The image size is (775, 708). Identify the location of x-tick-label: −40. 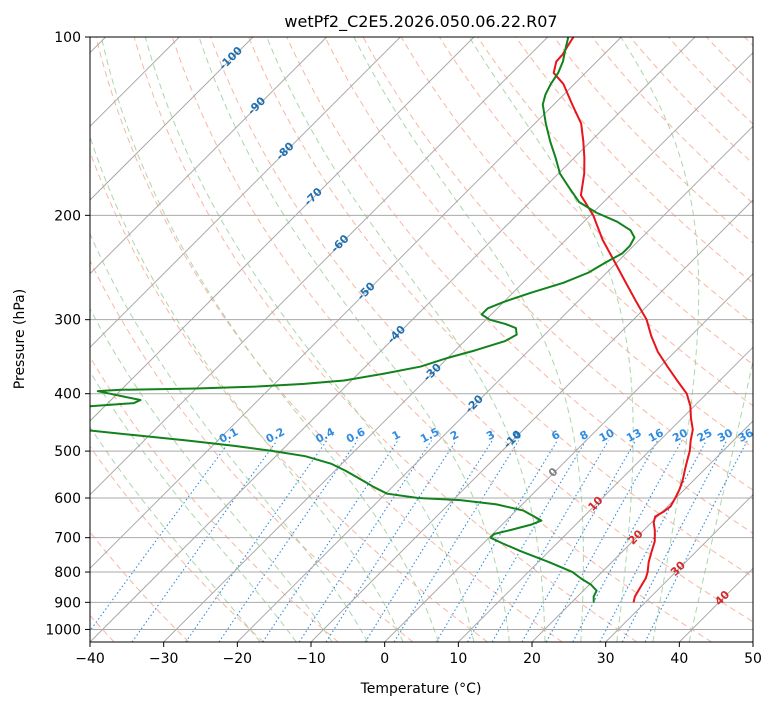
(90, 659).